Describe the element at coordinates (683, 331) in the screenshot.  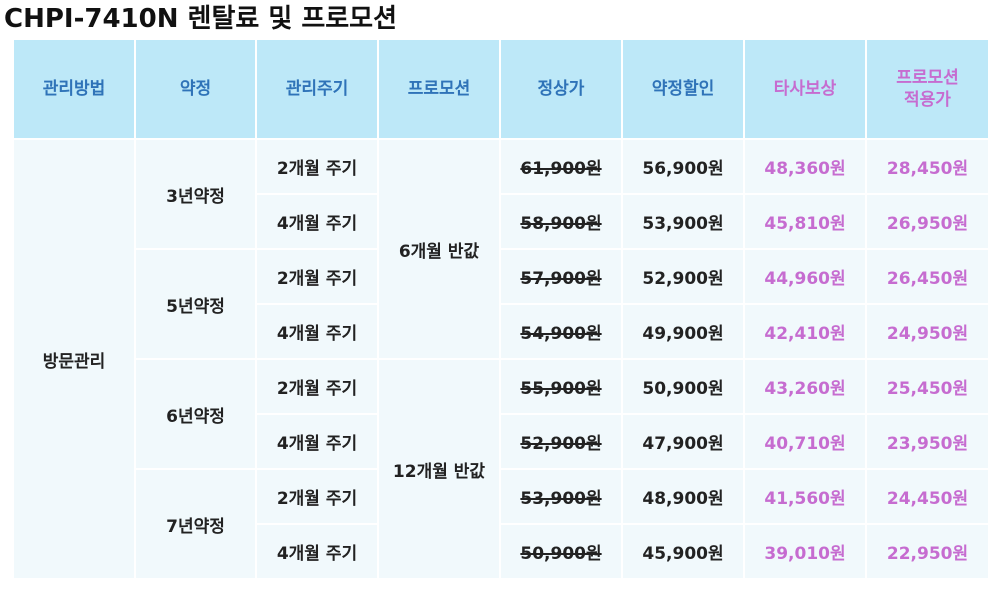
I see `contract-discount-cell: 49,900원` at that location.